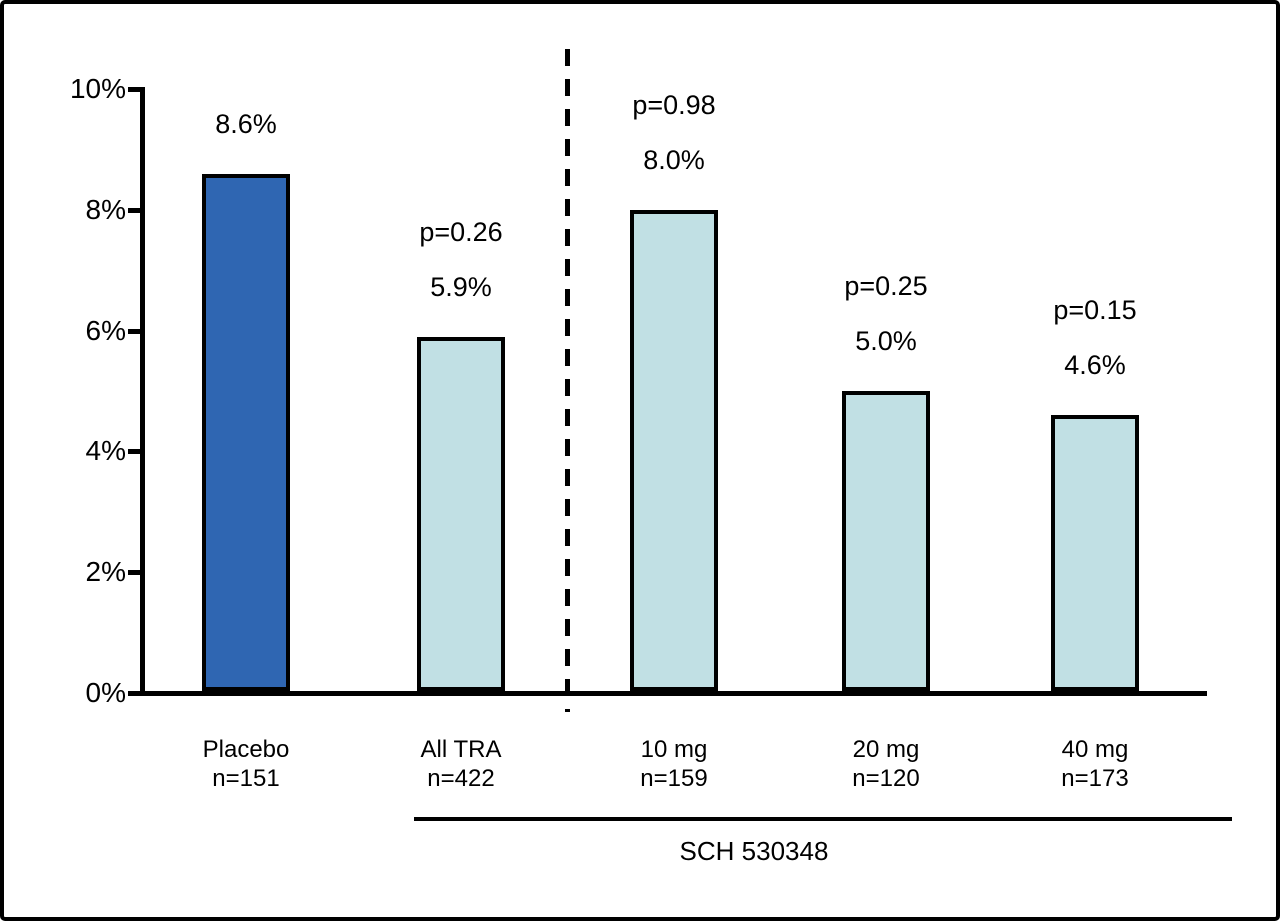  What do you see at coordinates (1095, 365) in the screenshot?
I see `value-label: 4.6%` at bounding box center [1095, 365].